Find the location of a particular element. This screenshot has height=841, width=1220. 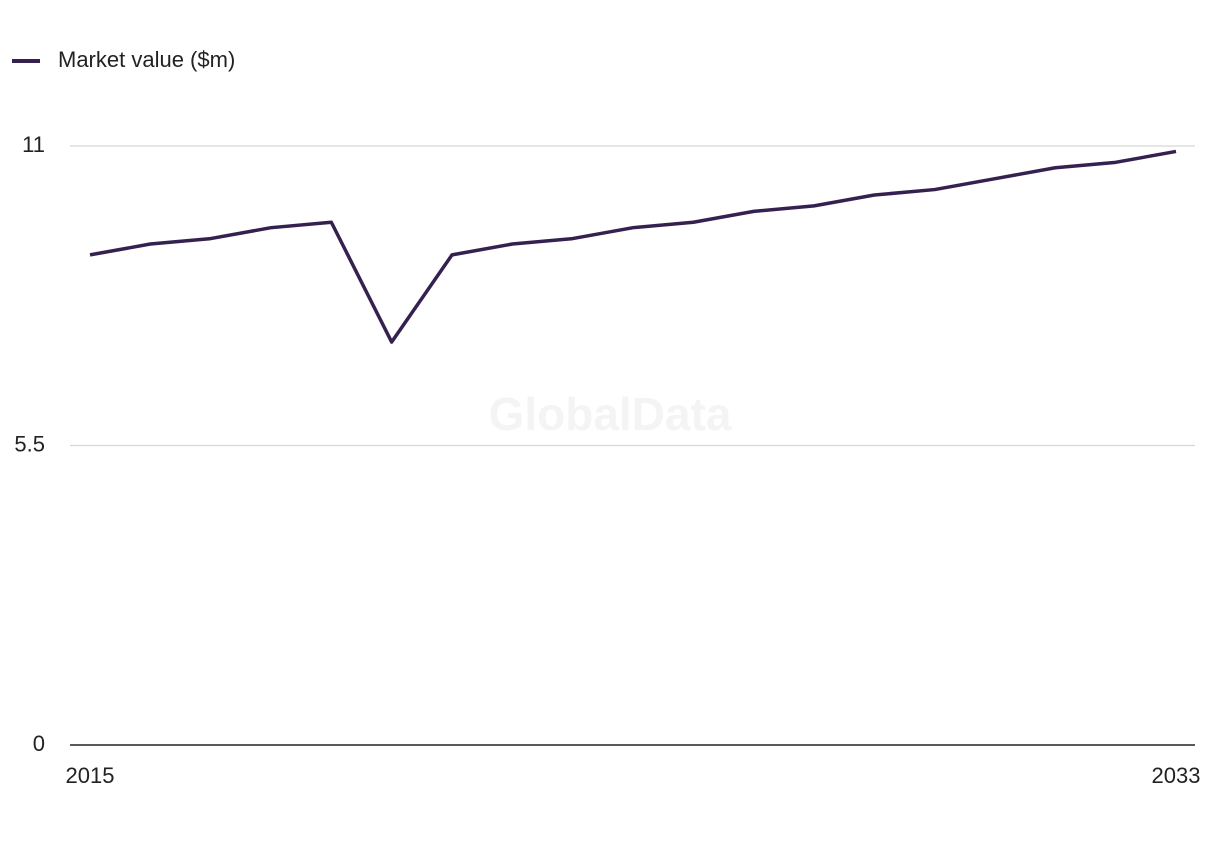

x-tick-label: 2015 is located at coordinates (90, 775).